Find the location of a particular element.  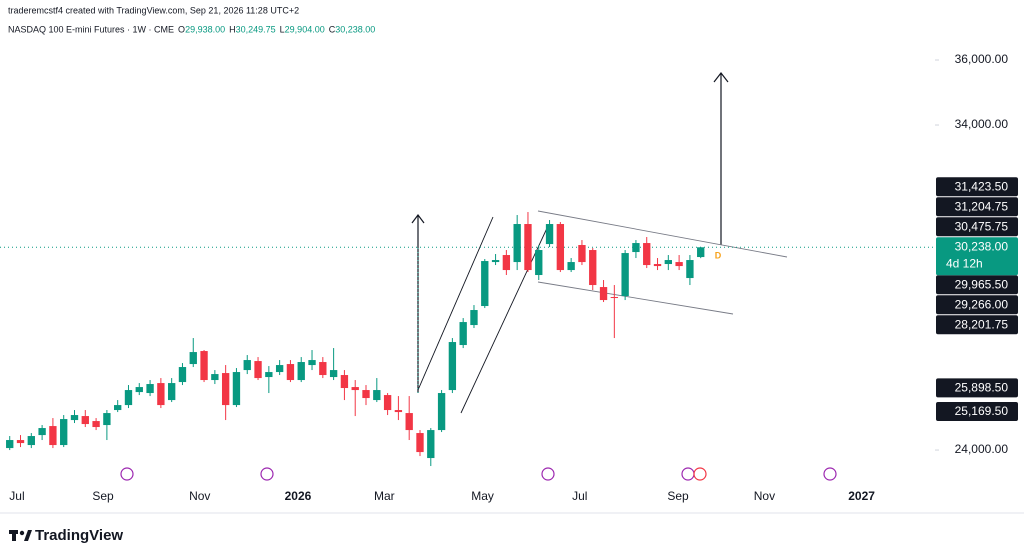

ohlc-value: 29,904.00 is located at coordinates (305, 29).